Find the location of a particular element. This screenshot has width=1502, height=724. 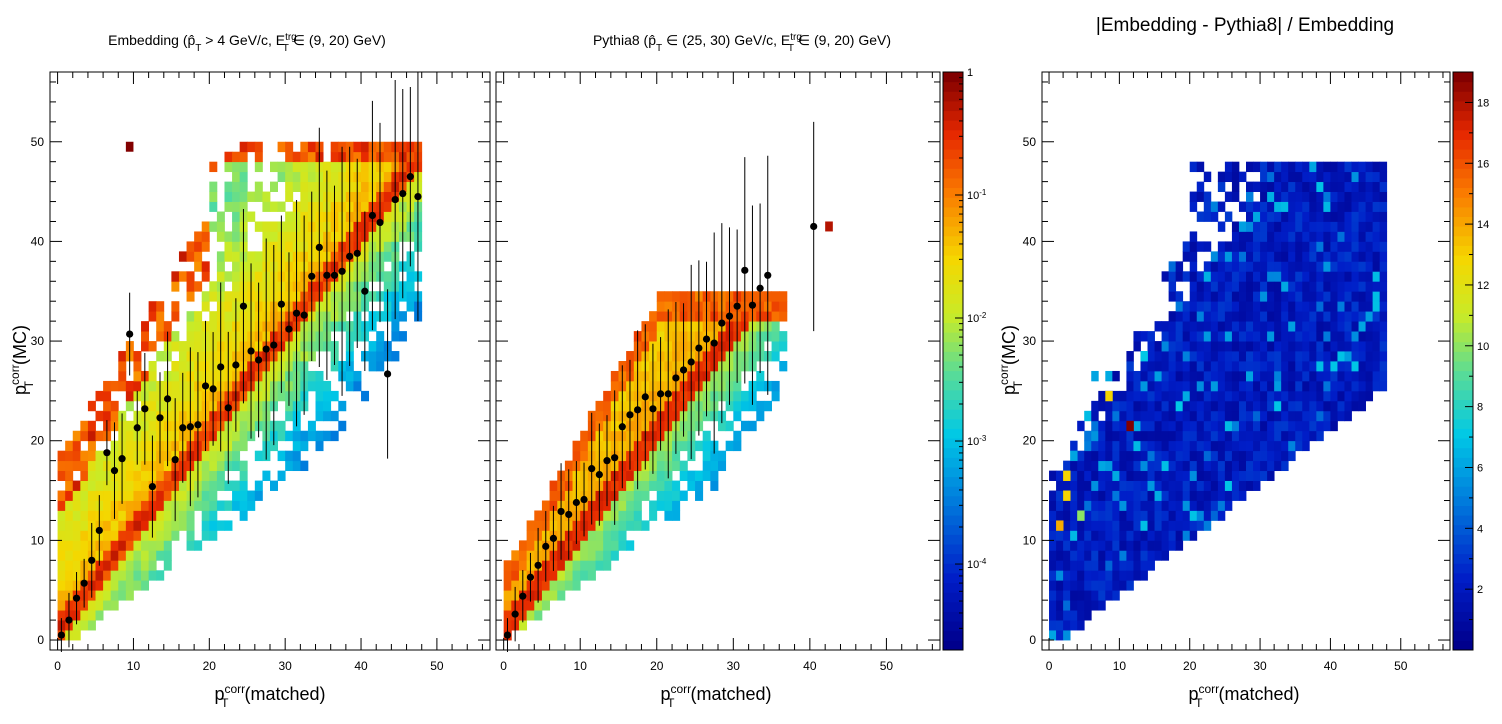

colorbar-tick-label: 8 is located at coordinates (1480, 408).